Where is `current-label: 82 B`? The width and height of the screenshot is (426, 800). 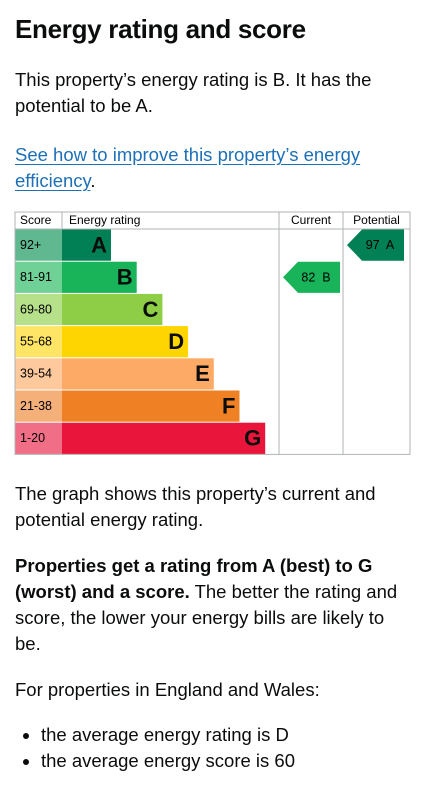
current-label: 82 B is located at coordinates (315, 278).